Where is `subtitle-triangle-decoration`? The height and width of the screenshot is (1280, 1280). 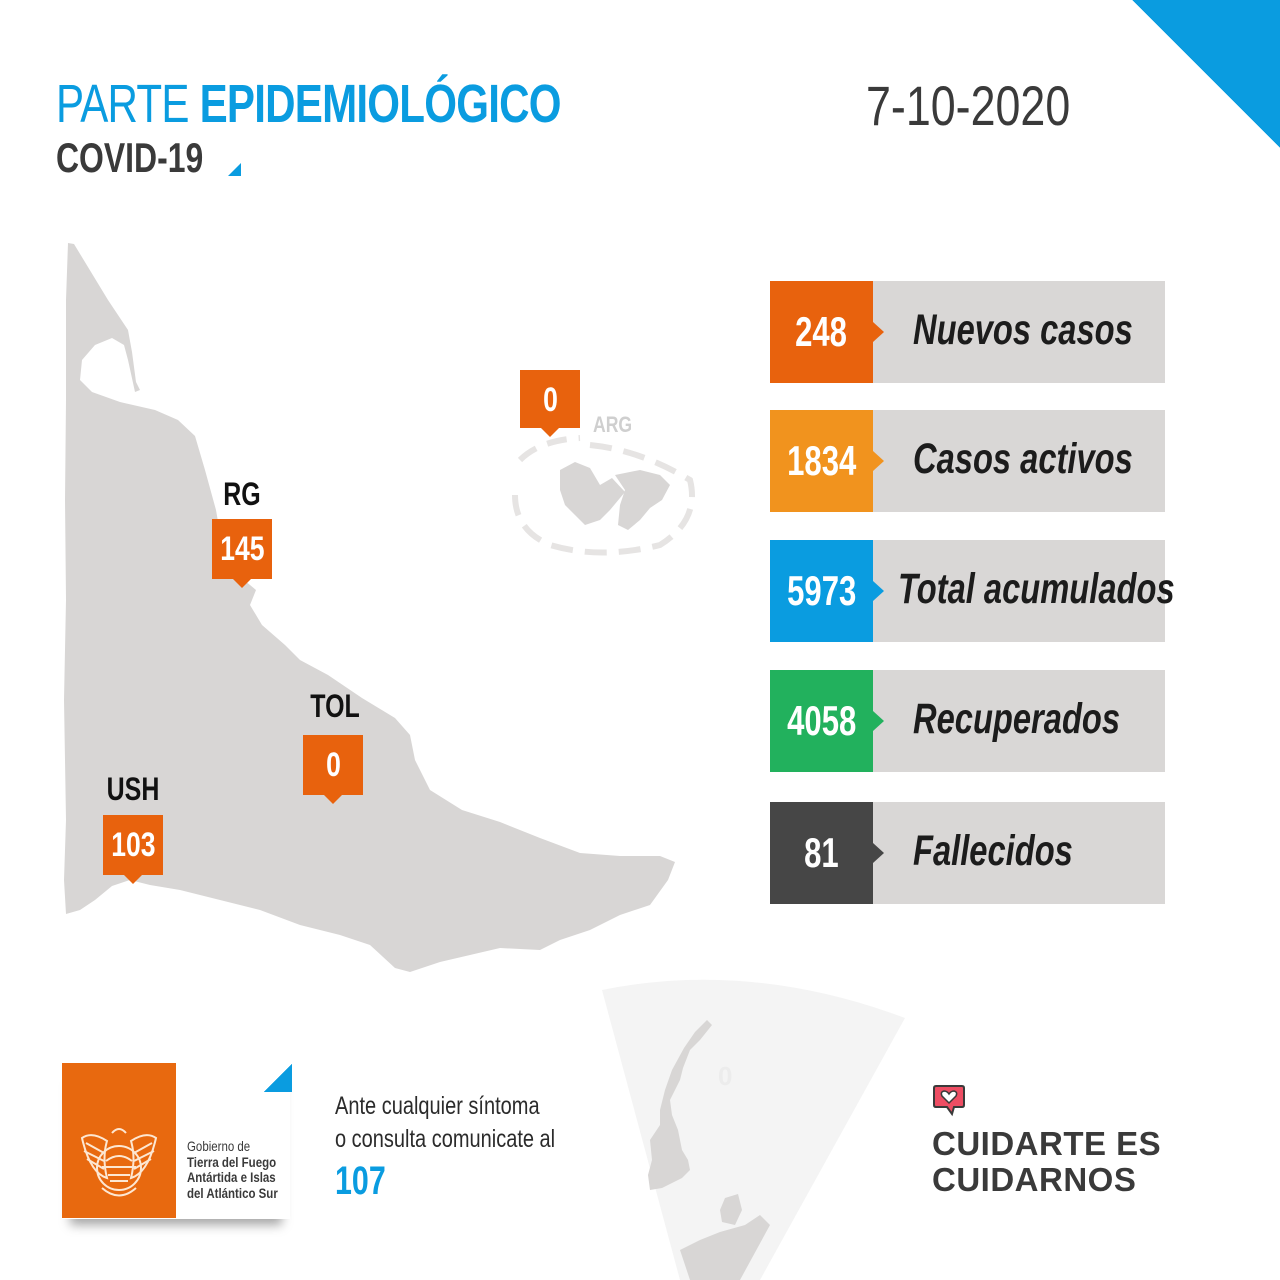
subtitle-triangle-decoration is located at coordinates (234, 169).